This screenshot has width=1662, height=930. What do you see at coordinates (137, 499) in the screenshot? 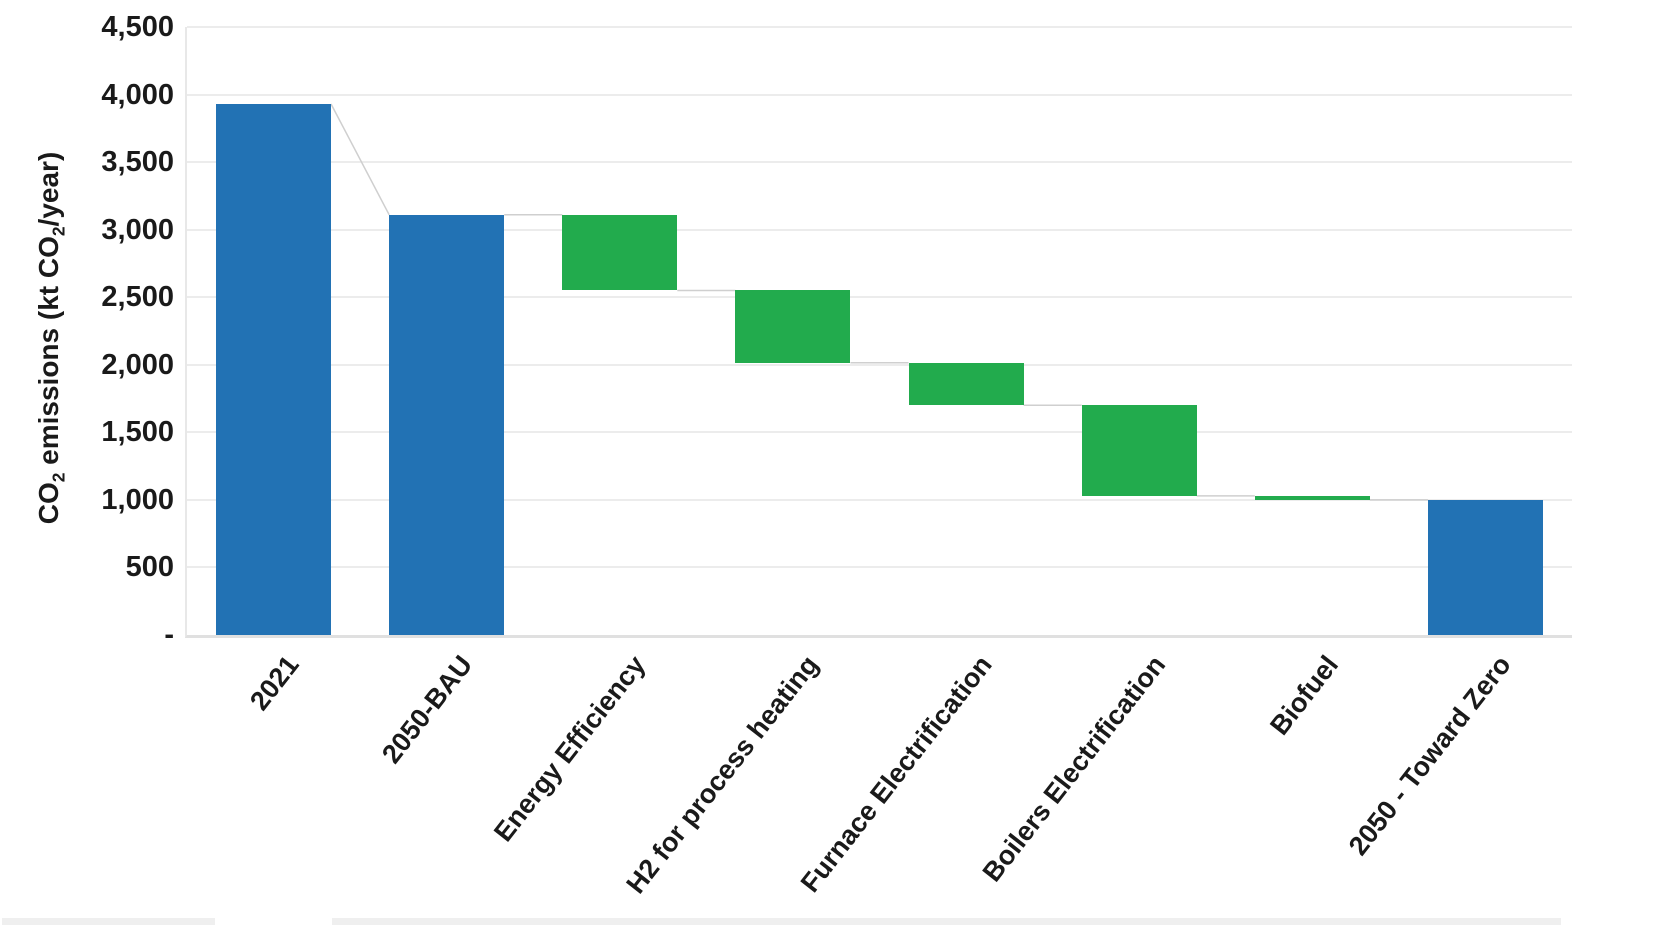
I see `y-tick-label-1000: 1,000` at bounding box center [137, 499].